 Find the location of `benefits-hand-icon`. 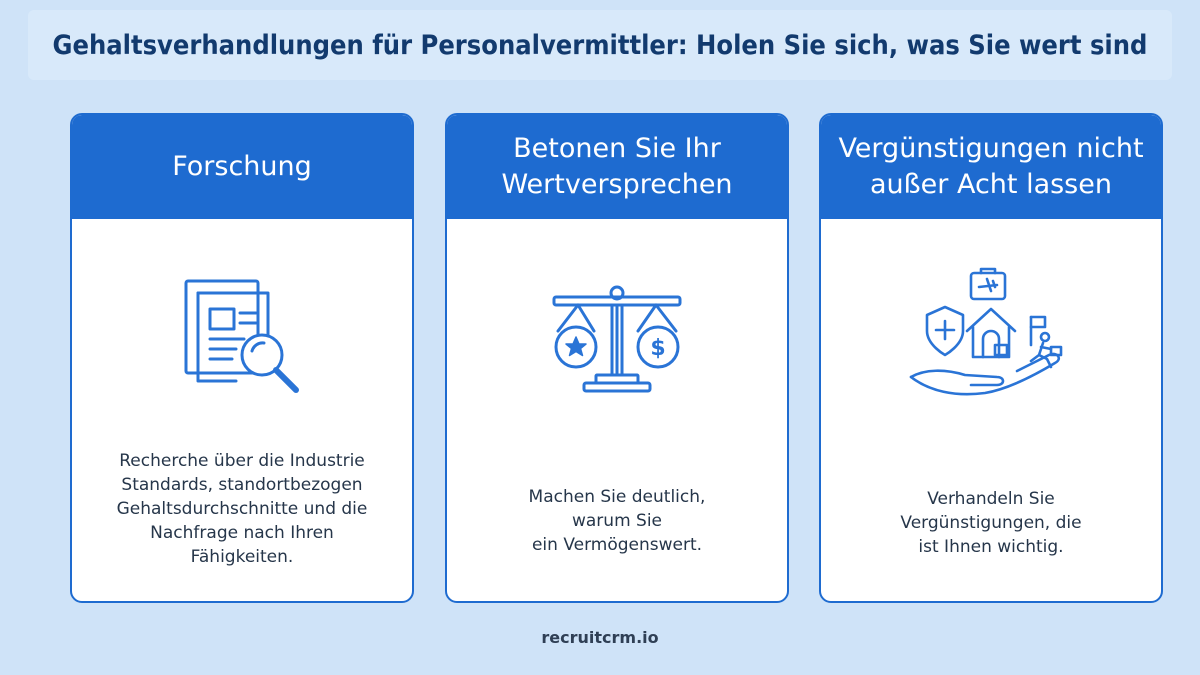

benefits-hand-icon is located at coordinates (986, 331).